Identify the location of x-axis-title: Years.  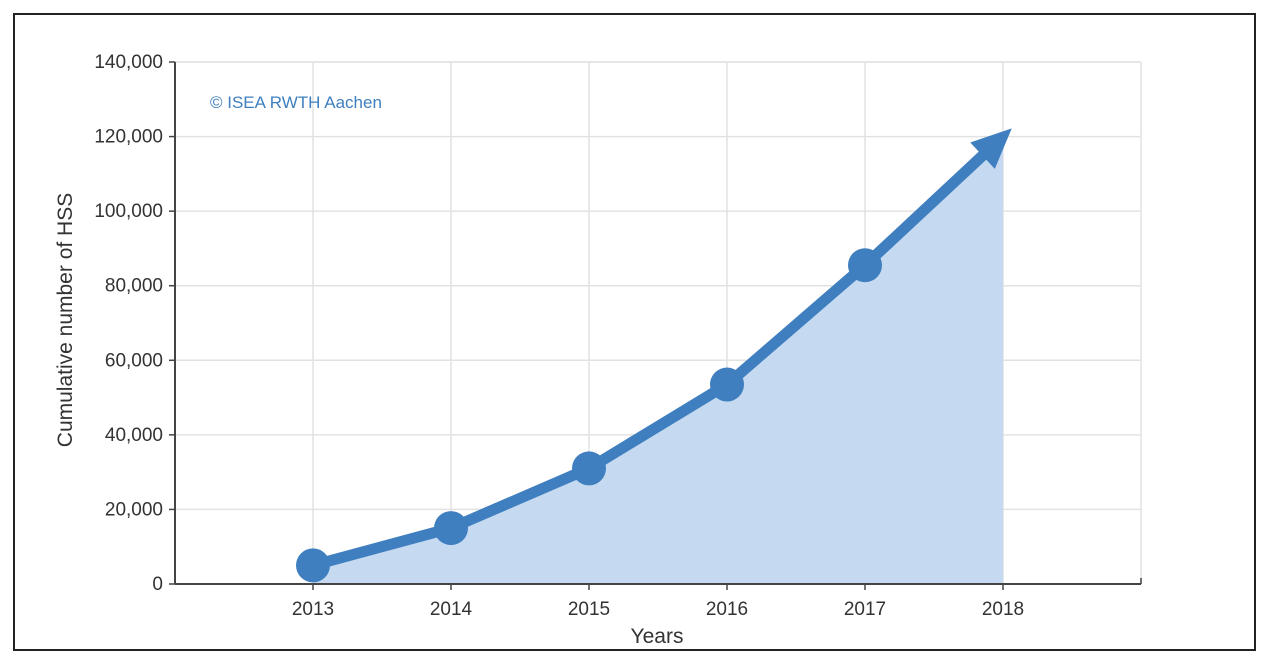
(657, 636).